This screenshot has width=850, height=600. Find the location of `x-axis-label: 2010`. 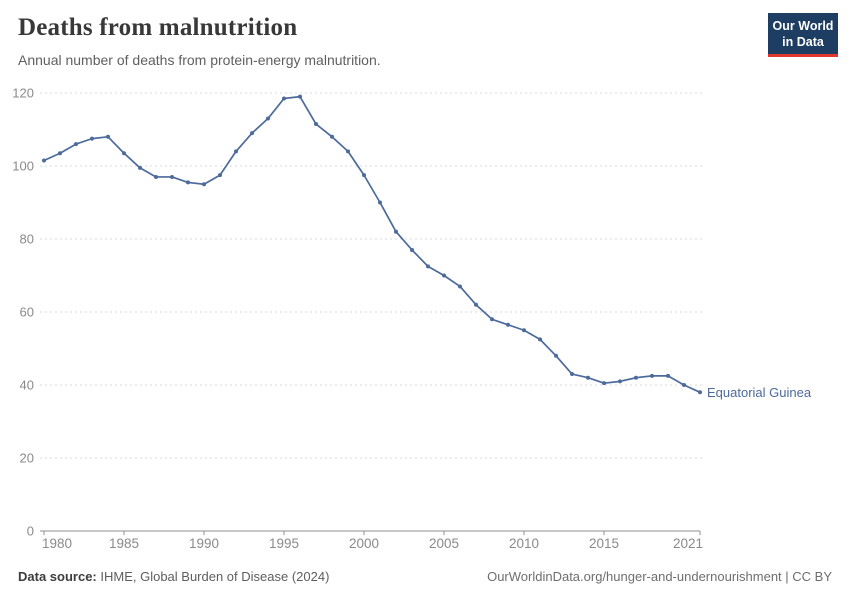

x-axis-label: 2010 is located at coordinates (524, 543).